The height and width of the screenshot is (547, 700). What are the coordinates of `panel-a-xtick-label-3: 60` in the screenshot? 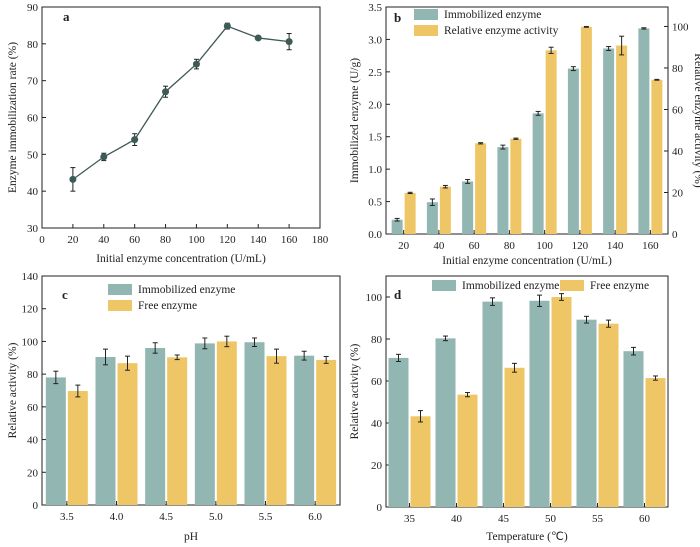 It's located at (135, 240).